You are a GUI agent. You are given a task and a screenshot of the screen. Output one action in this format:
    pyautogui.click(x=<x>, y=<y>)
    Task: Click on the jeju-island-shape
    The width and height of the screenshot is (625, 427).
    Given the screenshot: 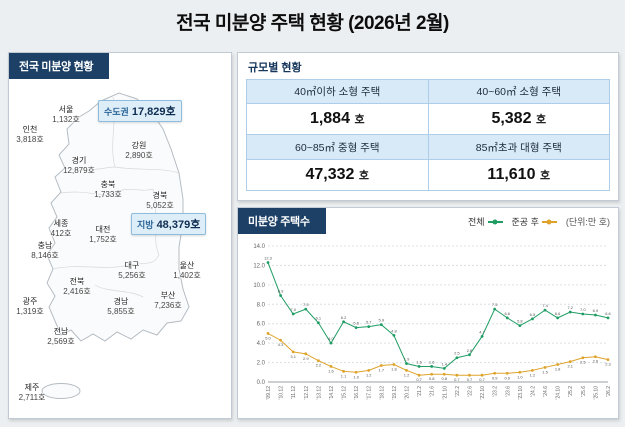 What is the action you would take?
    pyautogui.click(x=61, y=391)
    